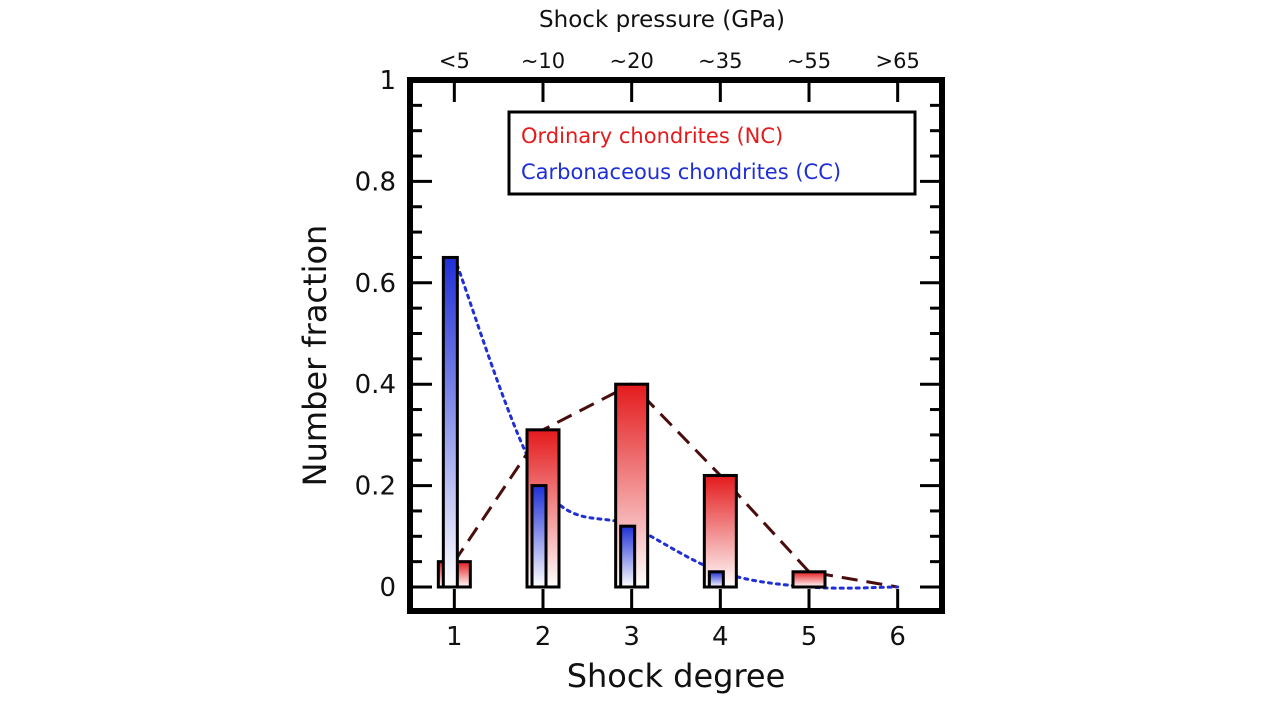  Describe the element at coordinates (375, 284) in the screenshot. I see `y-tick-label: 0.6` at that location.